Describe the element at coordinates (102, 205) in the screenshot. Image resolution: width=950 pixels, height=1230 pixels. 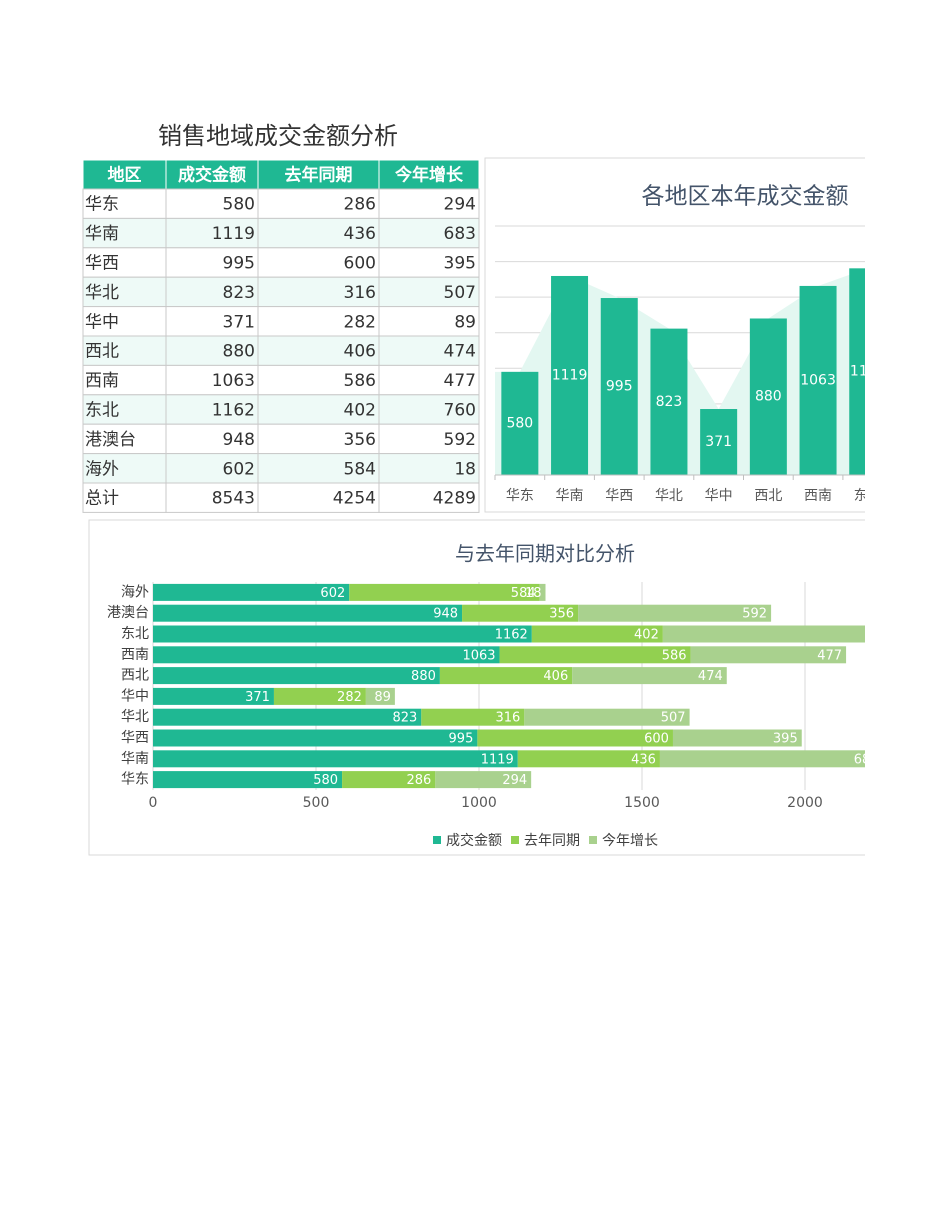
I see `cell-text: 华东` at that location.